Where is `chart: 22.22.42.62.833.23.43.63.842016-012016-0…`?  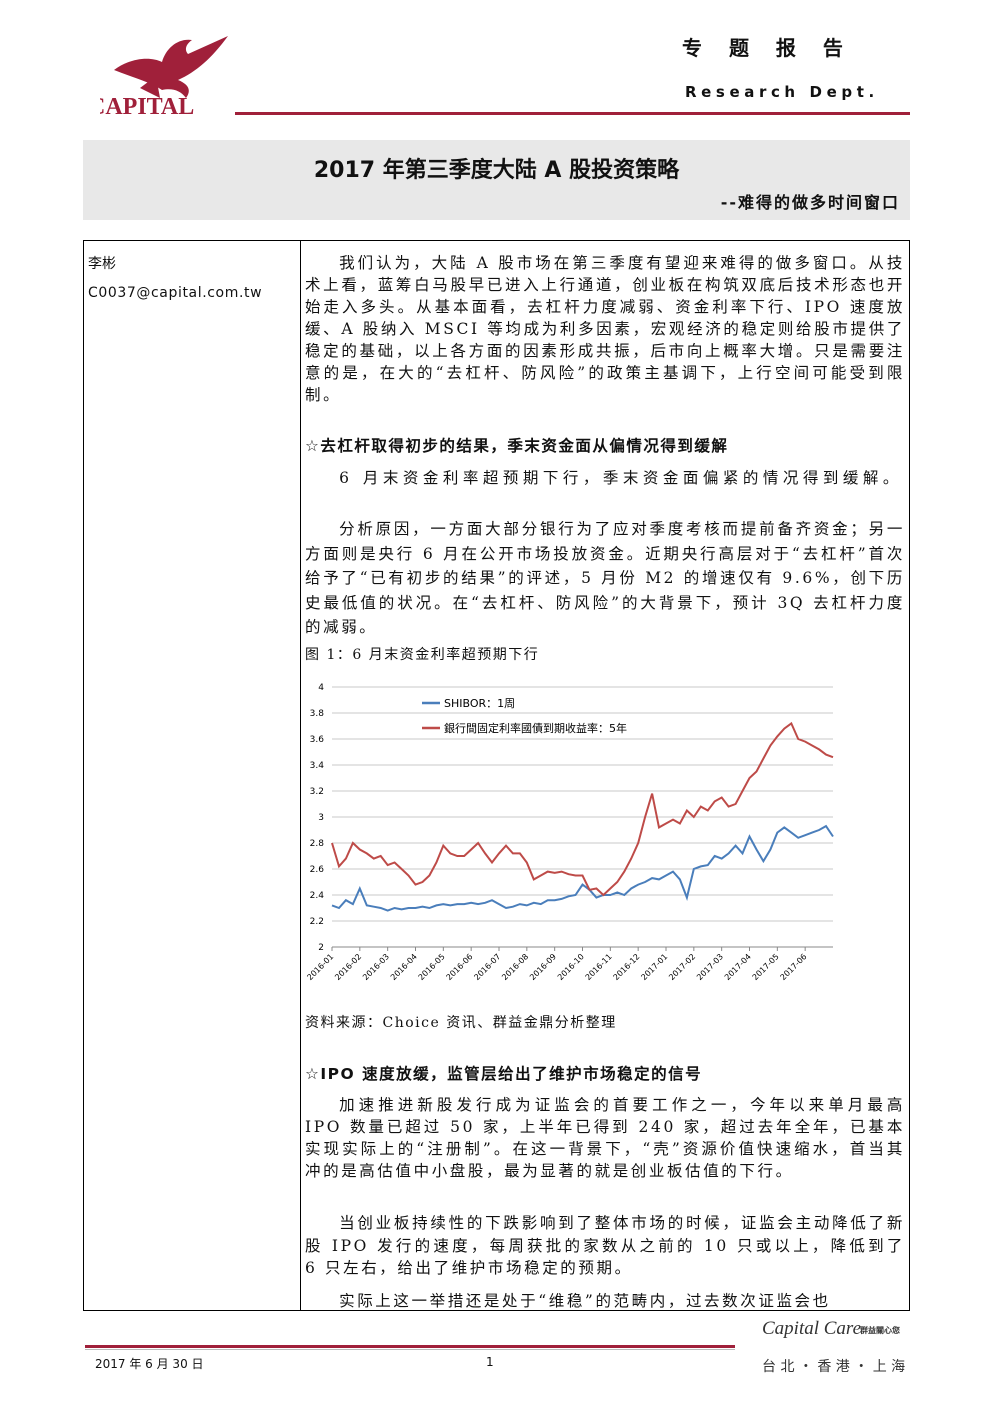
chart: 22.22.42.62.833.23.43.63.842016-012016-0… is located at coordinates (569, 832).